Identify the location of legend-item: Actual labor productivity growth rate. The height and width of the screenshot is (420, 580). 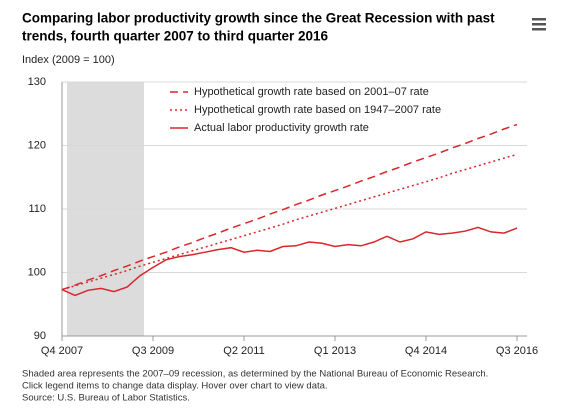
(269, 128).